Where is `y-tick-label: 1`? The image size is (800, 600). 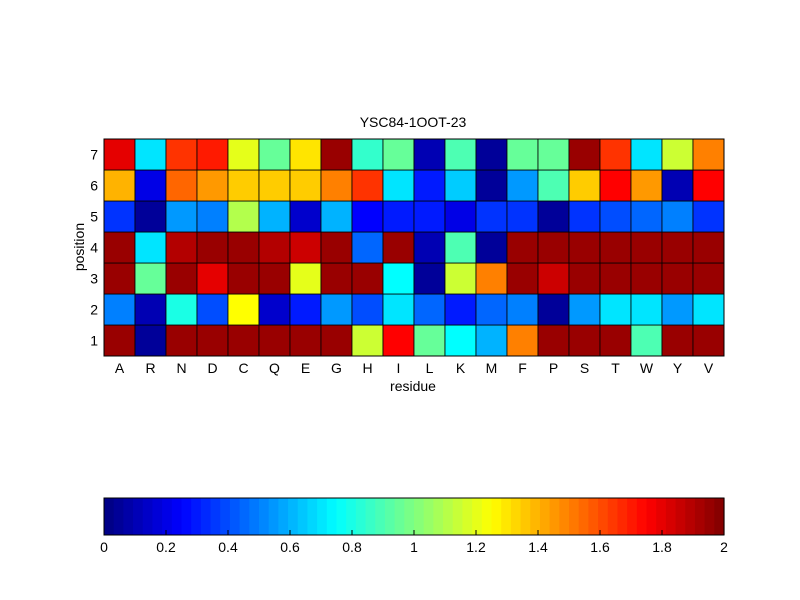 y-tick-label: 1 is located at coordinates (94, 341).